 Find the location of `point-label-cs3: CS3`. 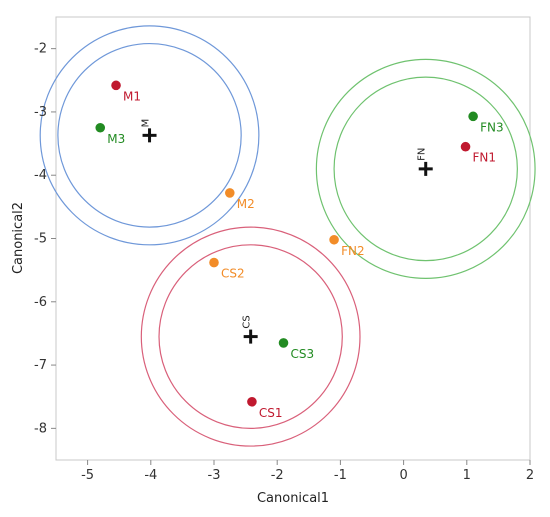

point-label-cs3: CS3 is located at coordinates (303, 354).